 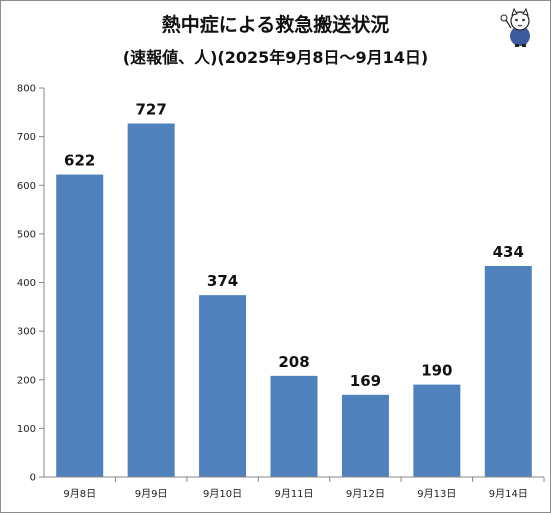 I want to click on data-label: 727, so click(x=150, y=109).